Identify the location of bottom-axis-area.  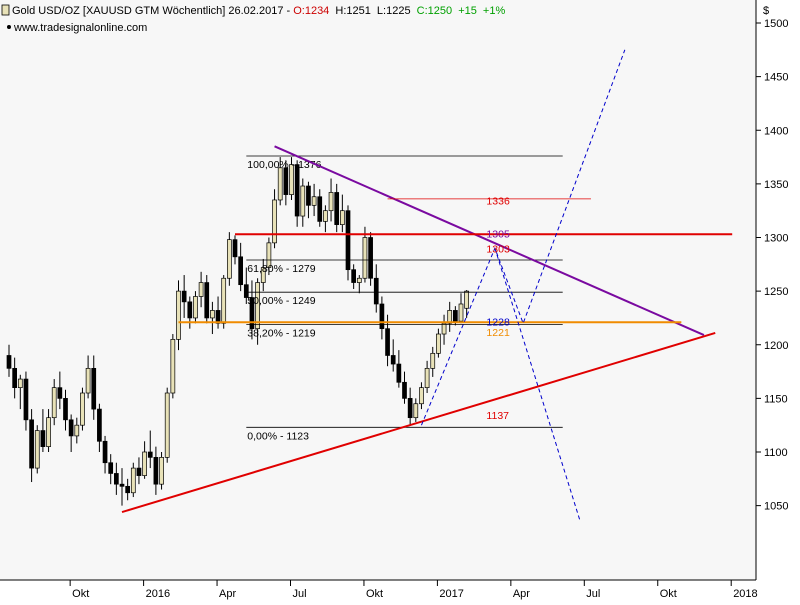
(400, 590).